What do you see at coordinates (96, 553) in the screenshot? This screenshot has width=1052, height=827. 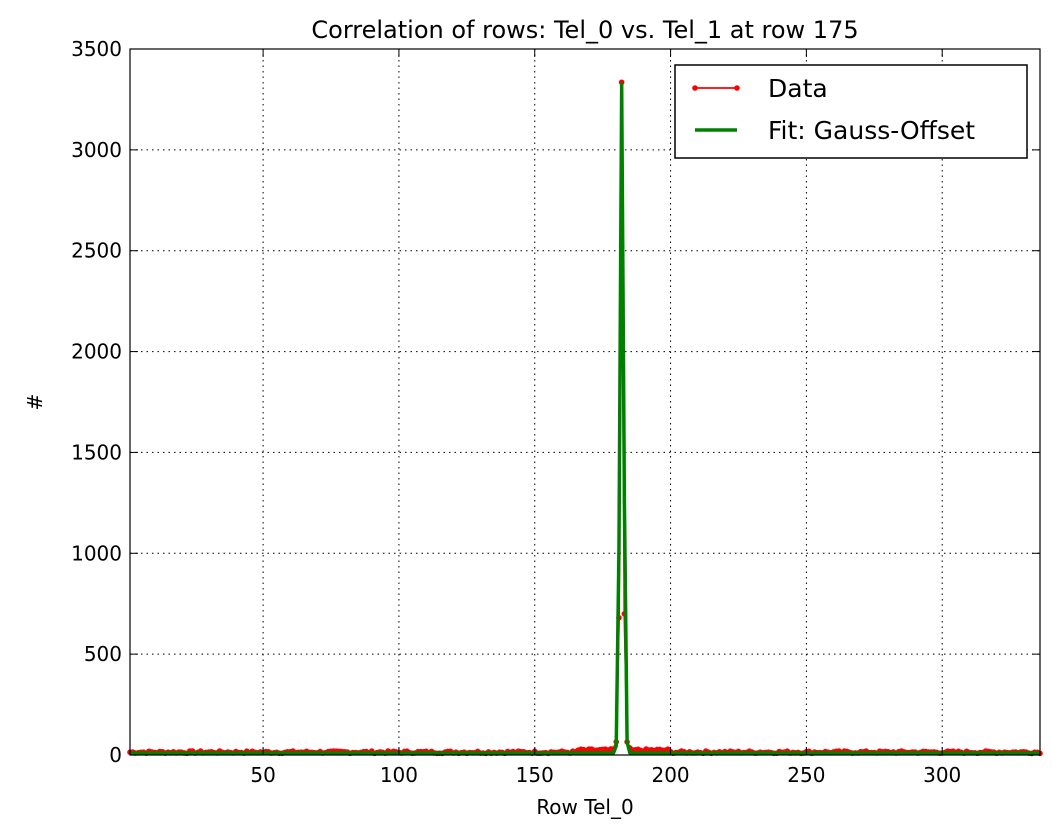 I see `y-tick-label: 1000` at bounding box center [96, 553].